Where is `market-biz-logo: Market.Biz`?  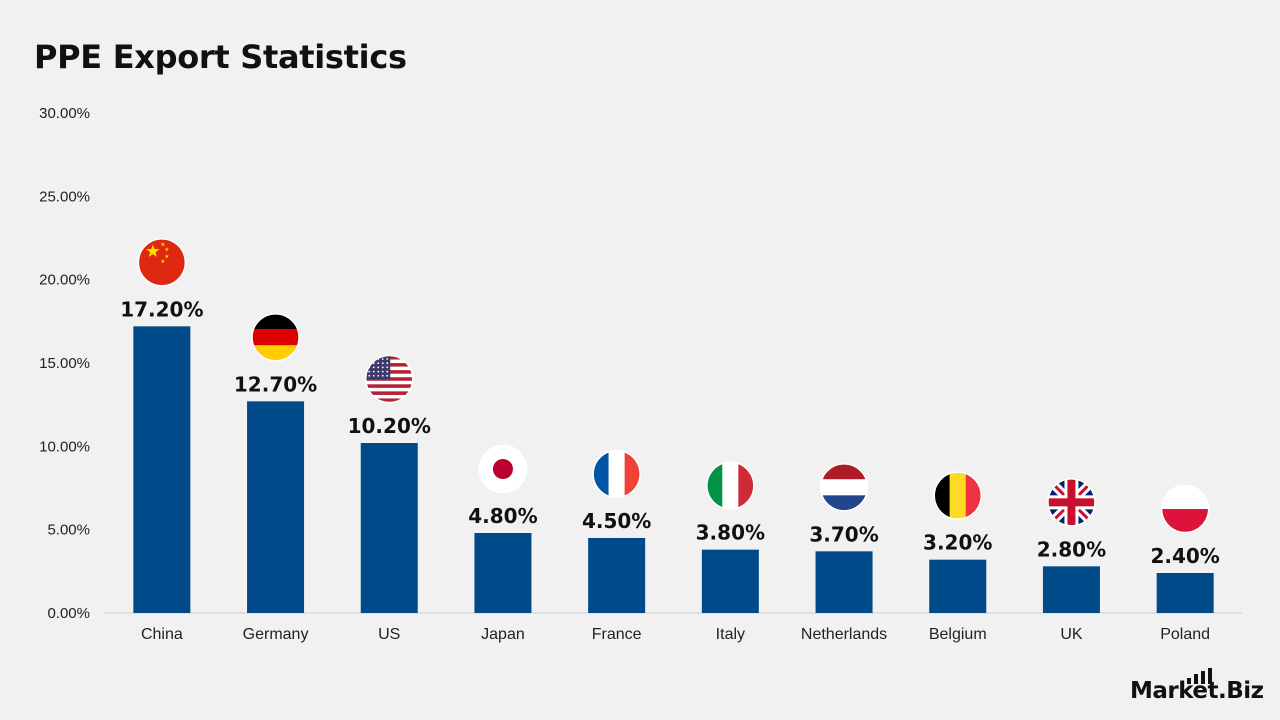 market-biz-logo: Market.Biz is located at coordinates (1198, 688).